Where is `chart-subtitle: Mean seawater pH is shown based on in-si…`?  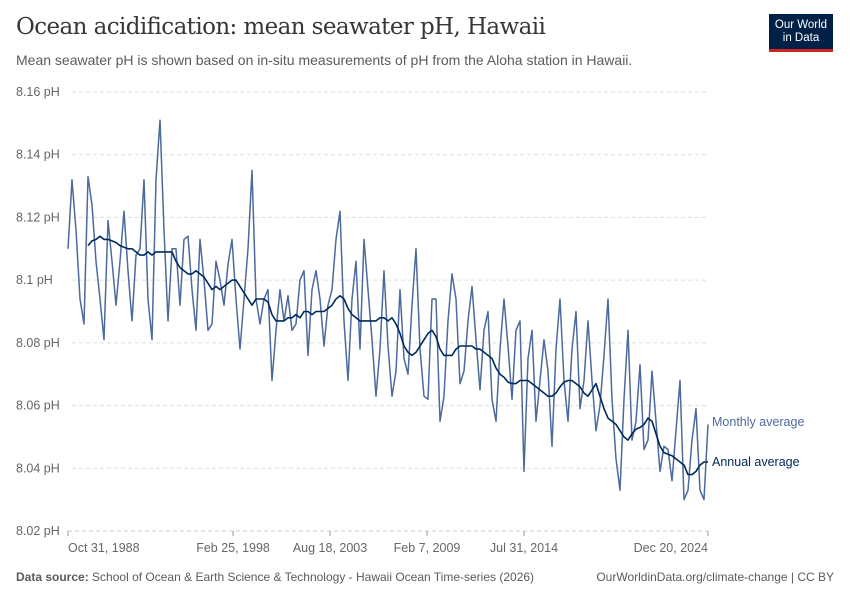 chart-subtitle: Mean seawater pH is shown based on in-si… is located at coordinates (324, 60).